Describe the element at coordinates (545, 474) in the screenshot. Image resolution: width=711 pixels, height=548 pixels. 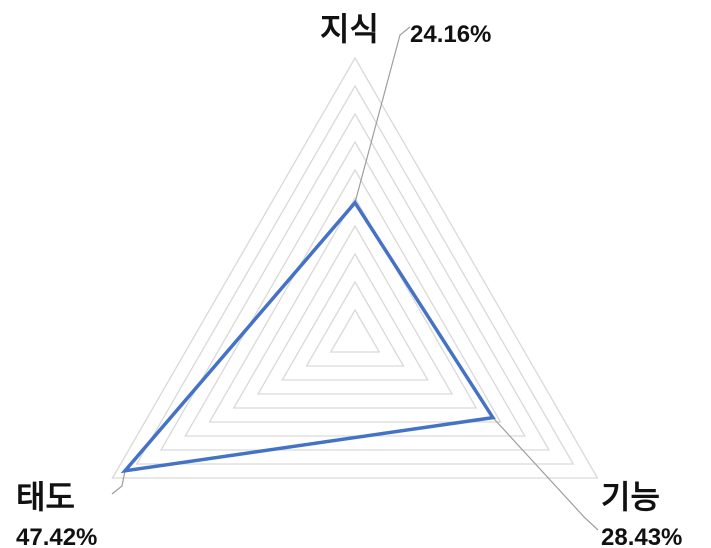
I see `leader-line-skill` at that location.